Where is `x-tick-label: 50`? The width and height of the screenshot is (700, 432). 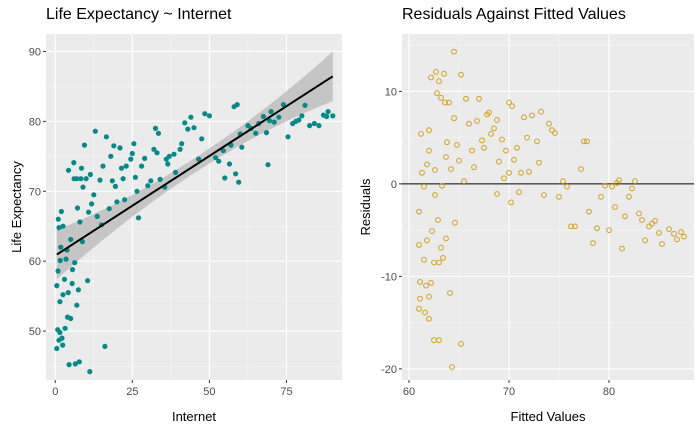
x-tick-label: 50 is located at coordinates (209, 392).